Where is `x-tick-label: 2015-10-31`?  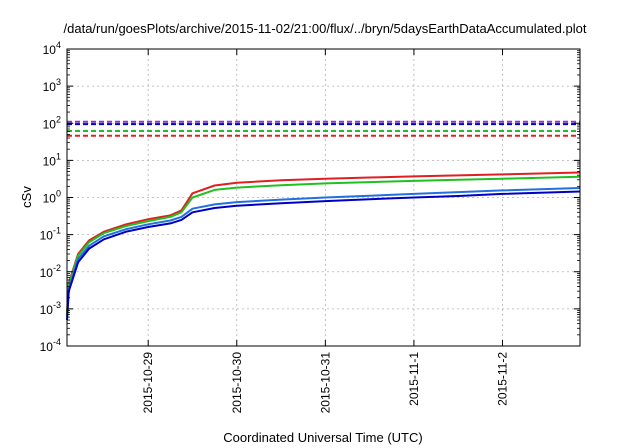
x-tick-label: 2015-10-31 is located at coordinates (325, 383).